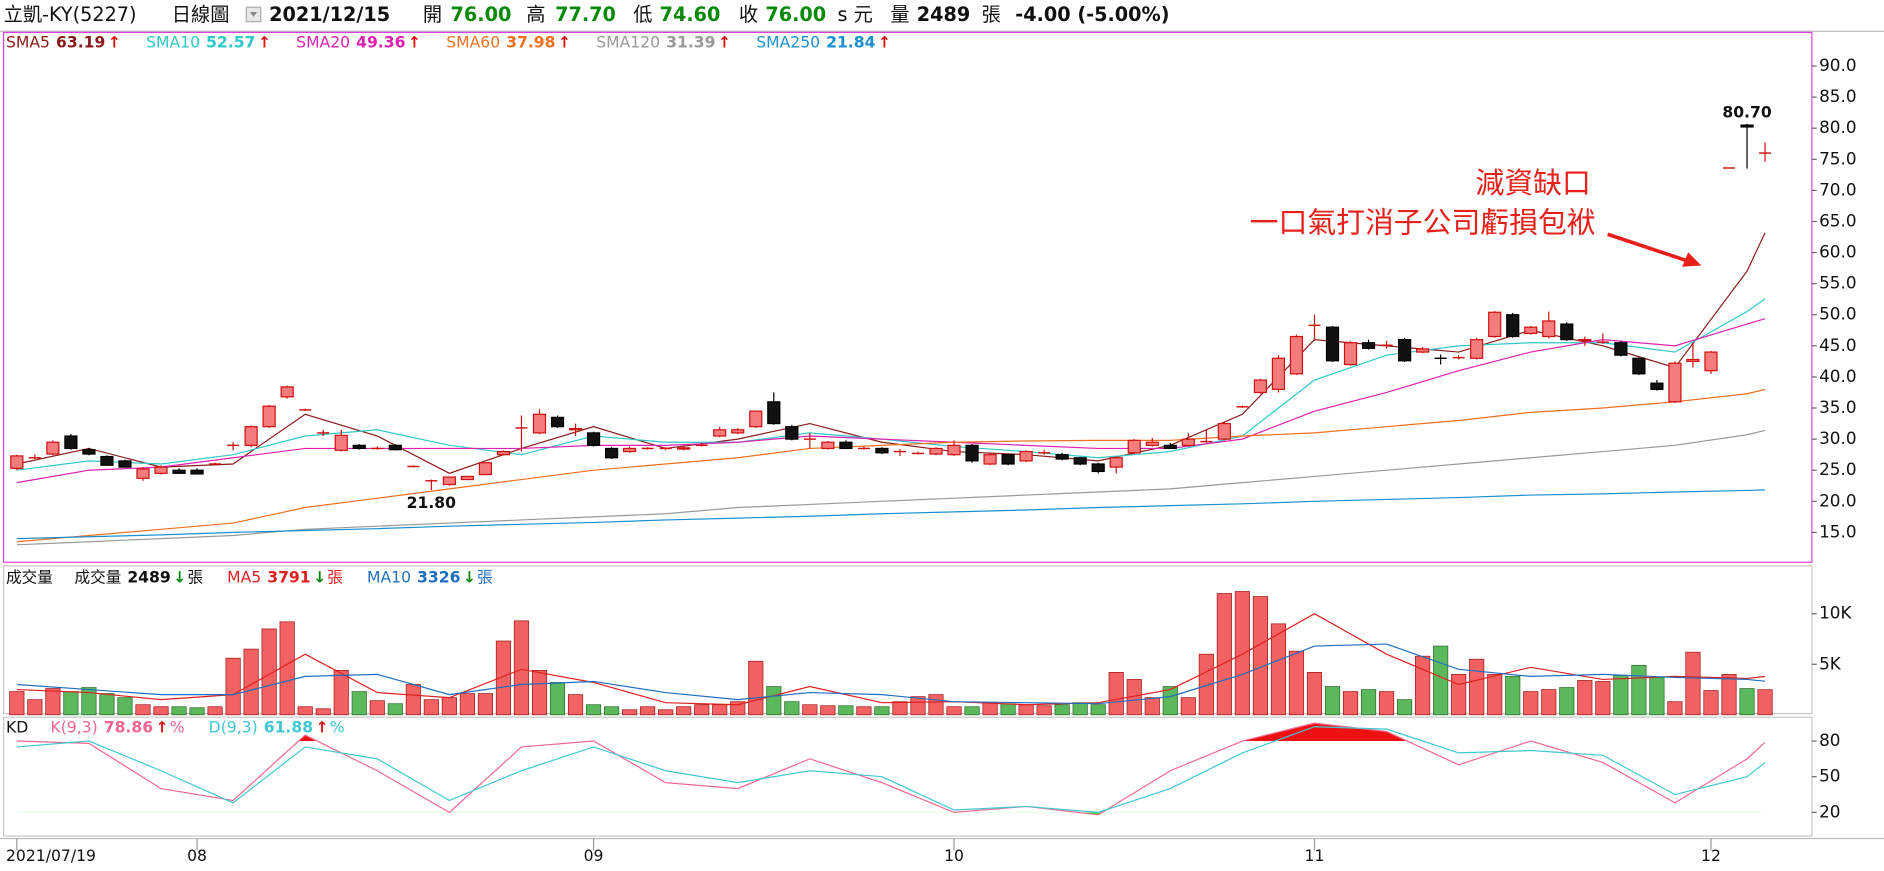  Describe the element at coordinates (1837, 531) in the screenshot. I see `y-tick-label: 15.0` at that location.